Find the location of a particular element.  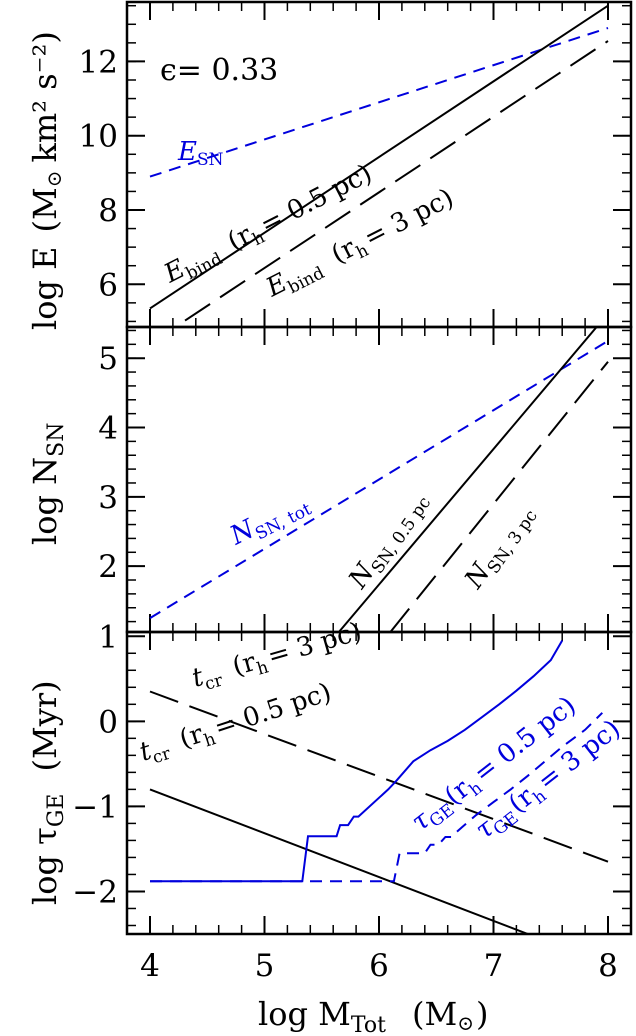

xtick-label: 6 is located at coordinates (379, 966).